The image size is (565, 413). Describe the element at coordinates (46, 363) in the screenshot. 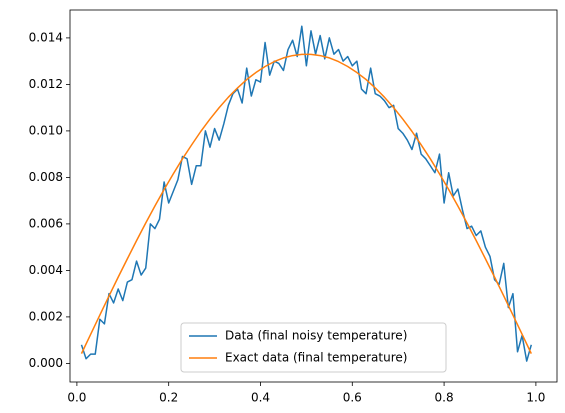

I see `y-tick-label: 0.000` at that location.